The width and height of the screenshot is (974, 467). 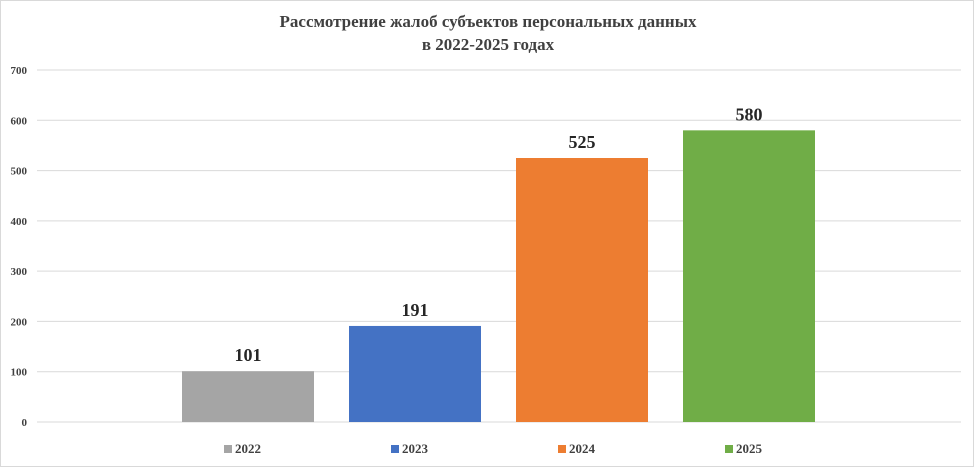 I want to click on bar-2022, so click(x=248, y=396).